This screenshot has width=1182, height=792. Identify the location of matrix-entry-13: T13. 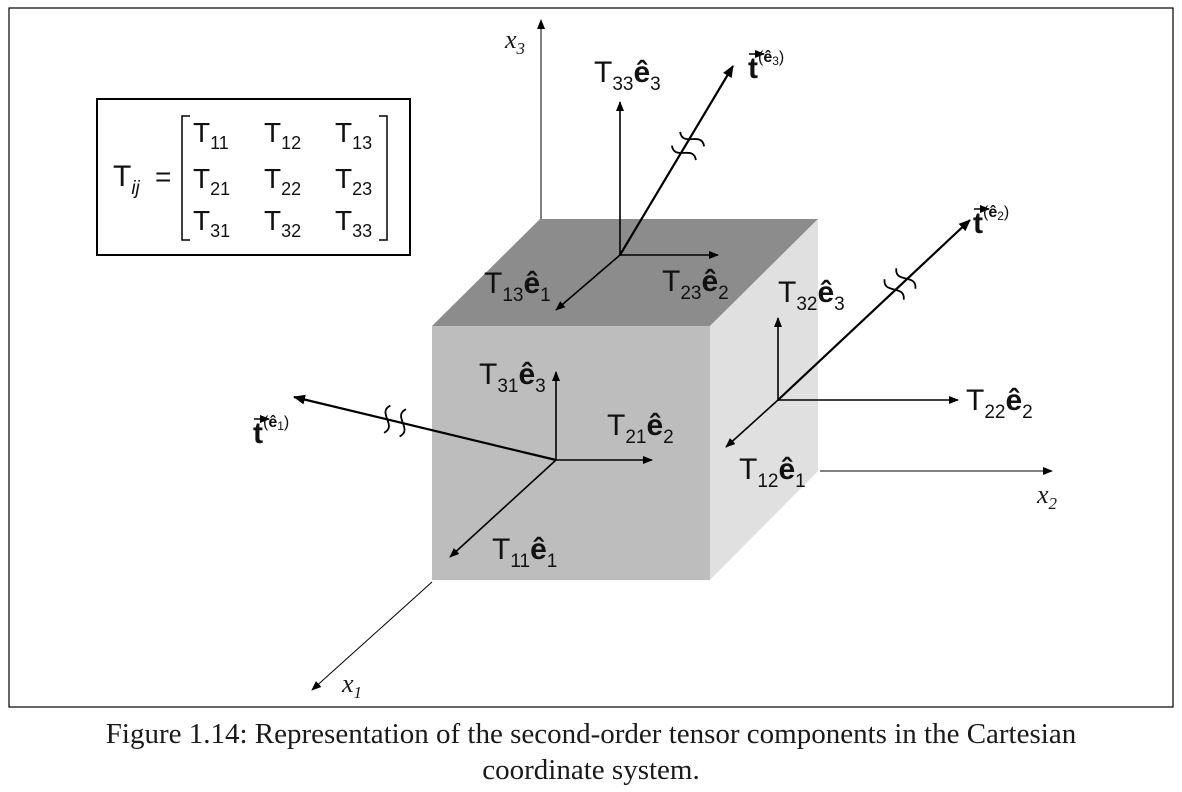
(353, 135).